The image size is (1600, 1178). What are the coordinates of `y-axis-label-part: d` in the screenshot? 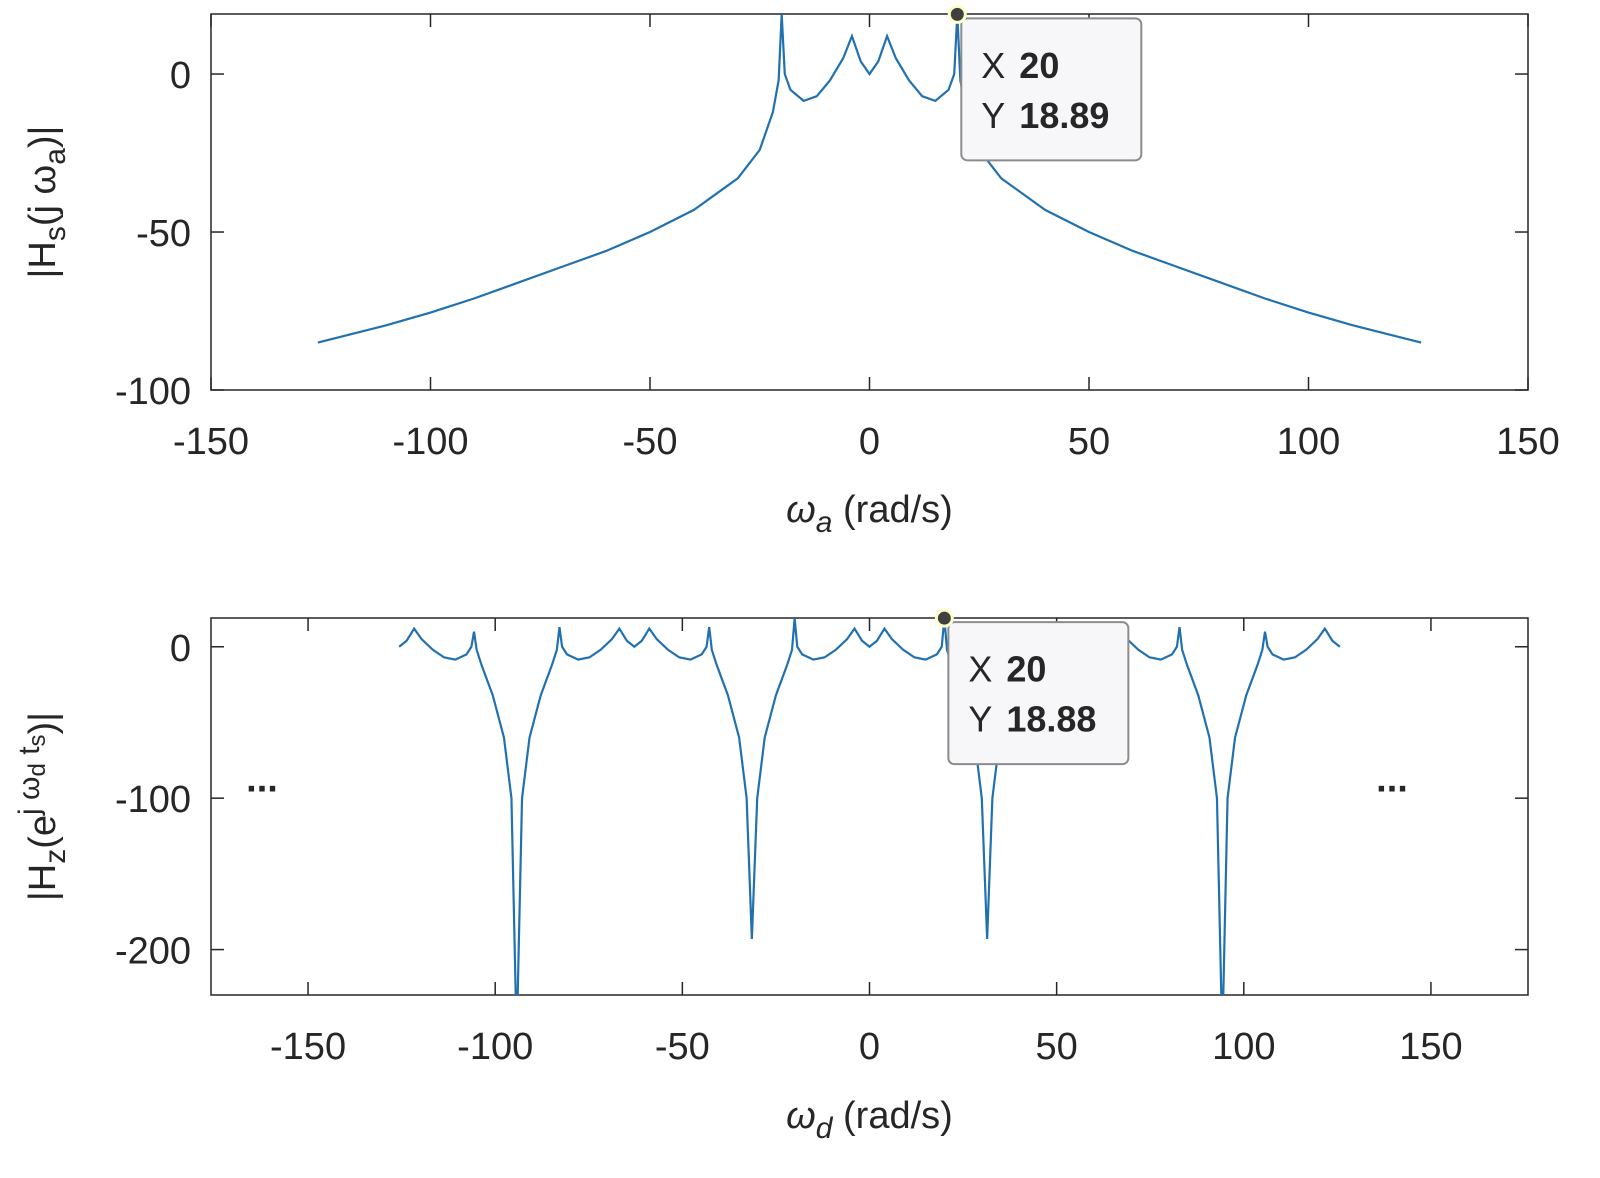 It's located at (37, 769).